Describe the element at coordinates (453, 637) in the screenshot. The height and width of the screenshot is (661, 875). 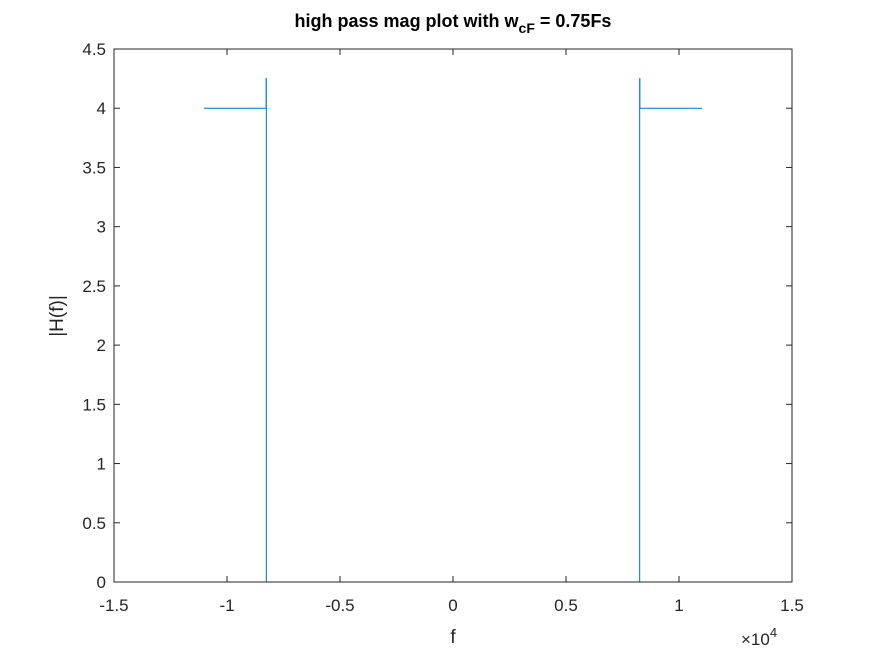
I see `x-axis-label: f` at that location.